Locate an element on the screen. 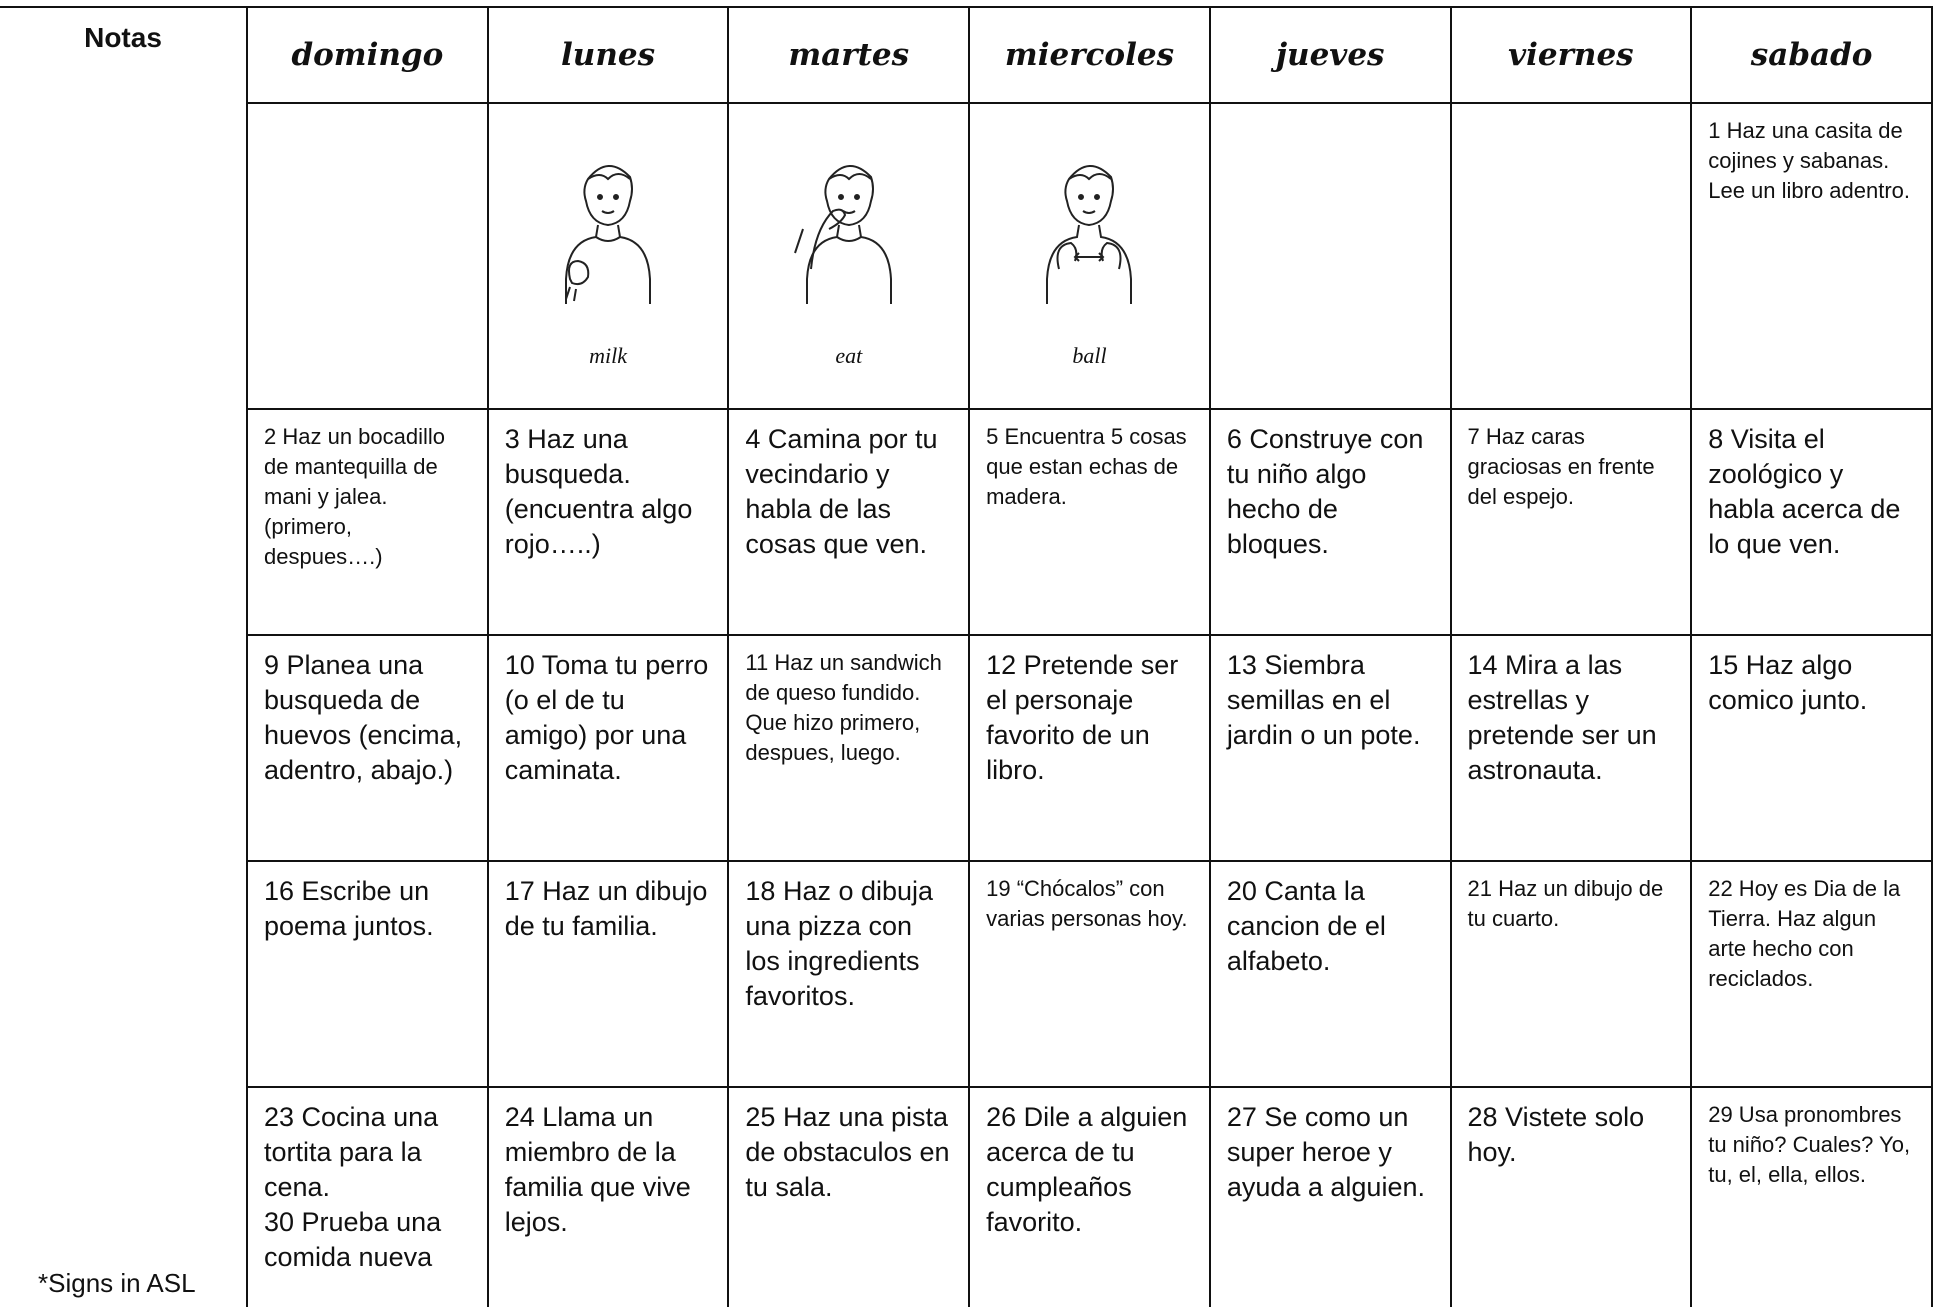  day-cell: 16 Escribe un poema juntos. is located at coordinates (367, 974).